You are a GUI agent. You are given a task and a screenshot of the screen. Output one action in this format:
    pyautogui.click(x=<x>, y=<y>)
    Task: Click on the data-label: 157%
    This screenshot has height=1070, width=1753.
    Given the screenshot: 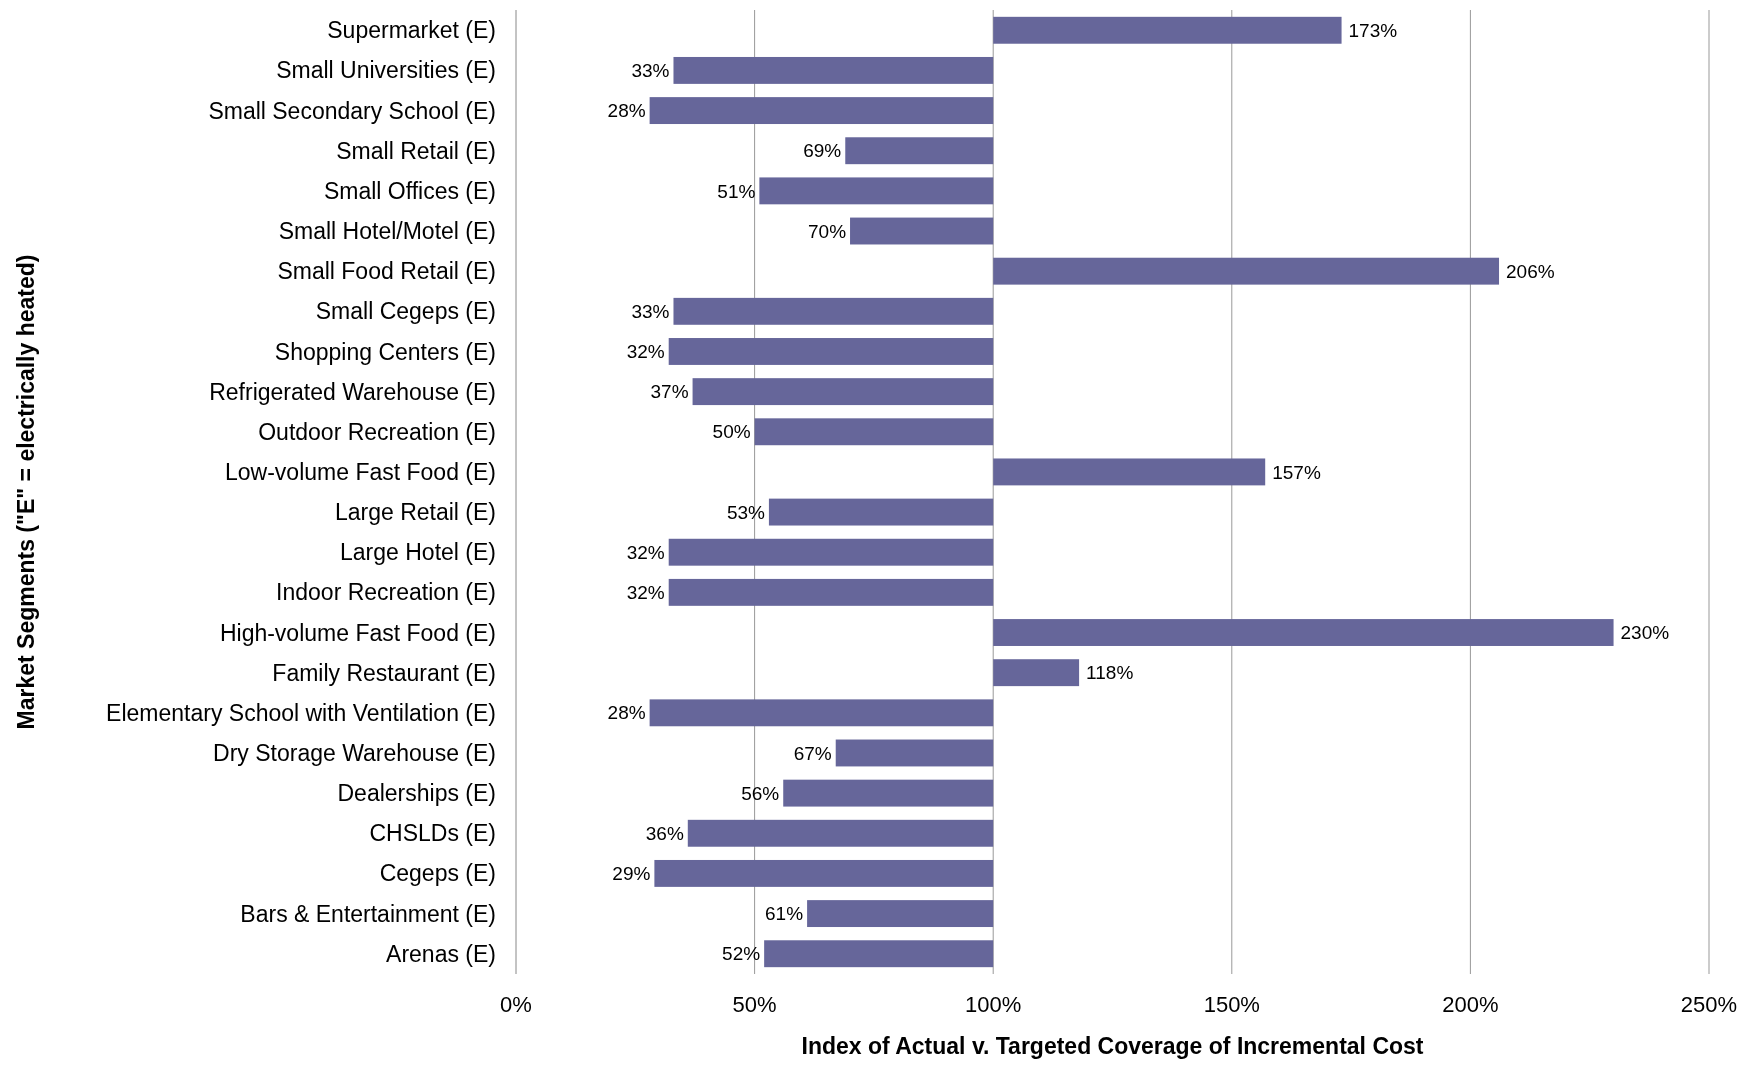 What is the action you would take?
    pyautogui.click(x=1296, y=472)
    